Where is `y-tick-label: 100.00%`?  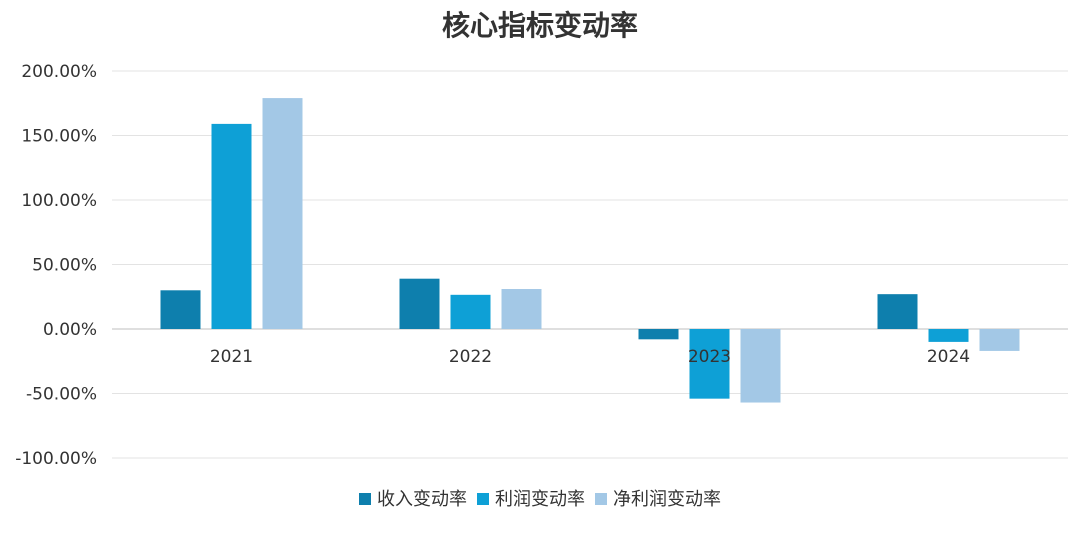
y-tick-label: 100.00% is located at coordinates (59, 201).